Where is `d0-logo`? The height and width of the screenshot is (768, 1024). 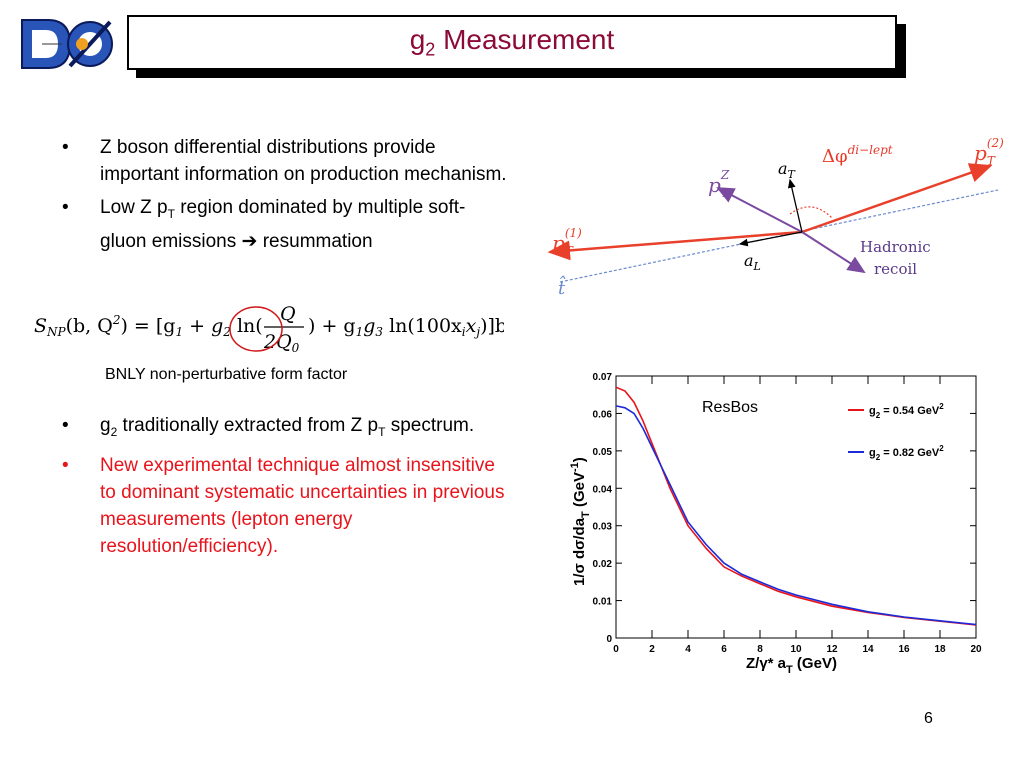
d0-logo is located at coordinates (66, 44).